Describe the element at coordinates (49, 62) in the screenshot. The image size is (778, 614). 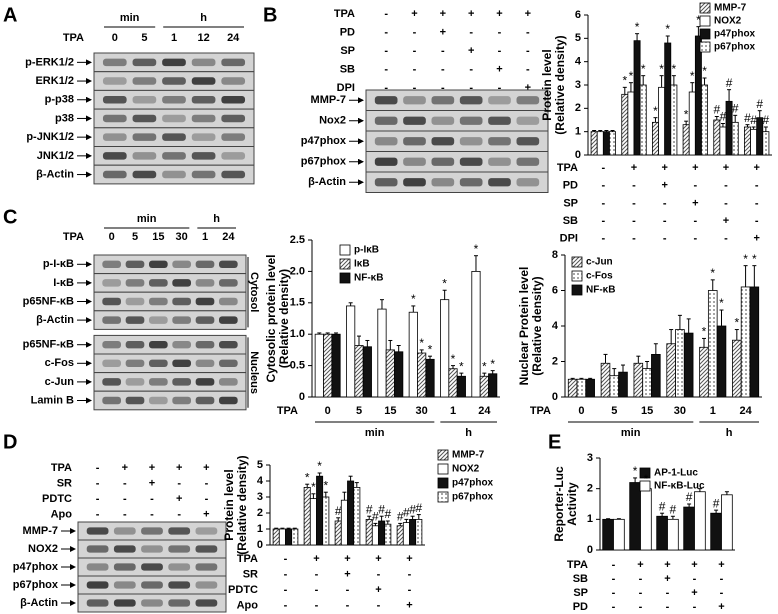
I see `blot-row-label: p-ERK1/2` at that location.